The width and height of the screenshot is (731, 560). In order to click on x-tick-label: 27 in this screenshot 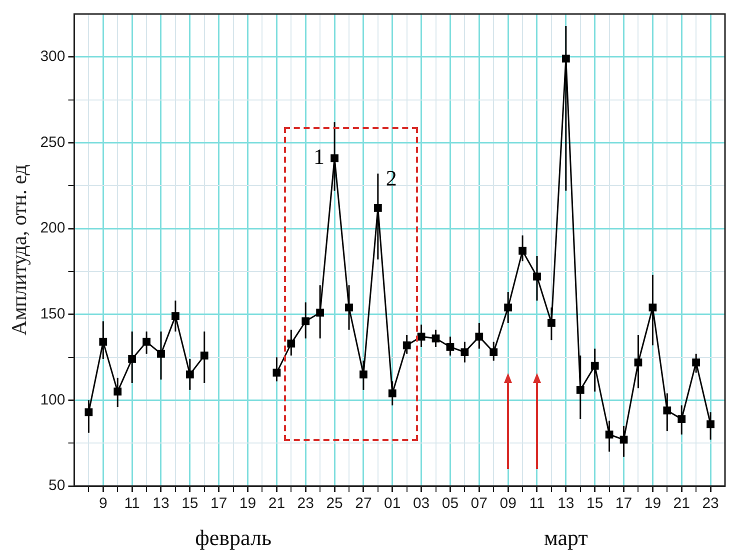, I will do `click(363, 503)`.